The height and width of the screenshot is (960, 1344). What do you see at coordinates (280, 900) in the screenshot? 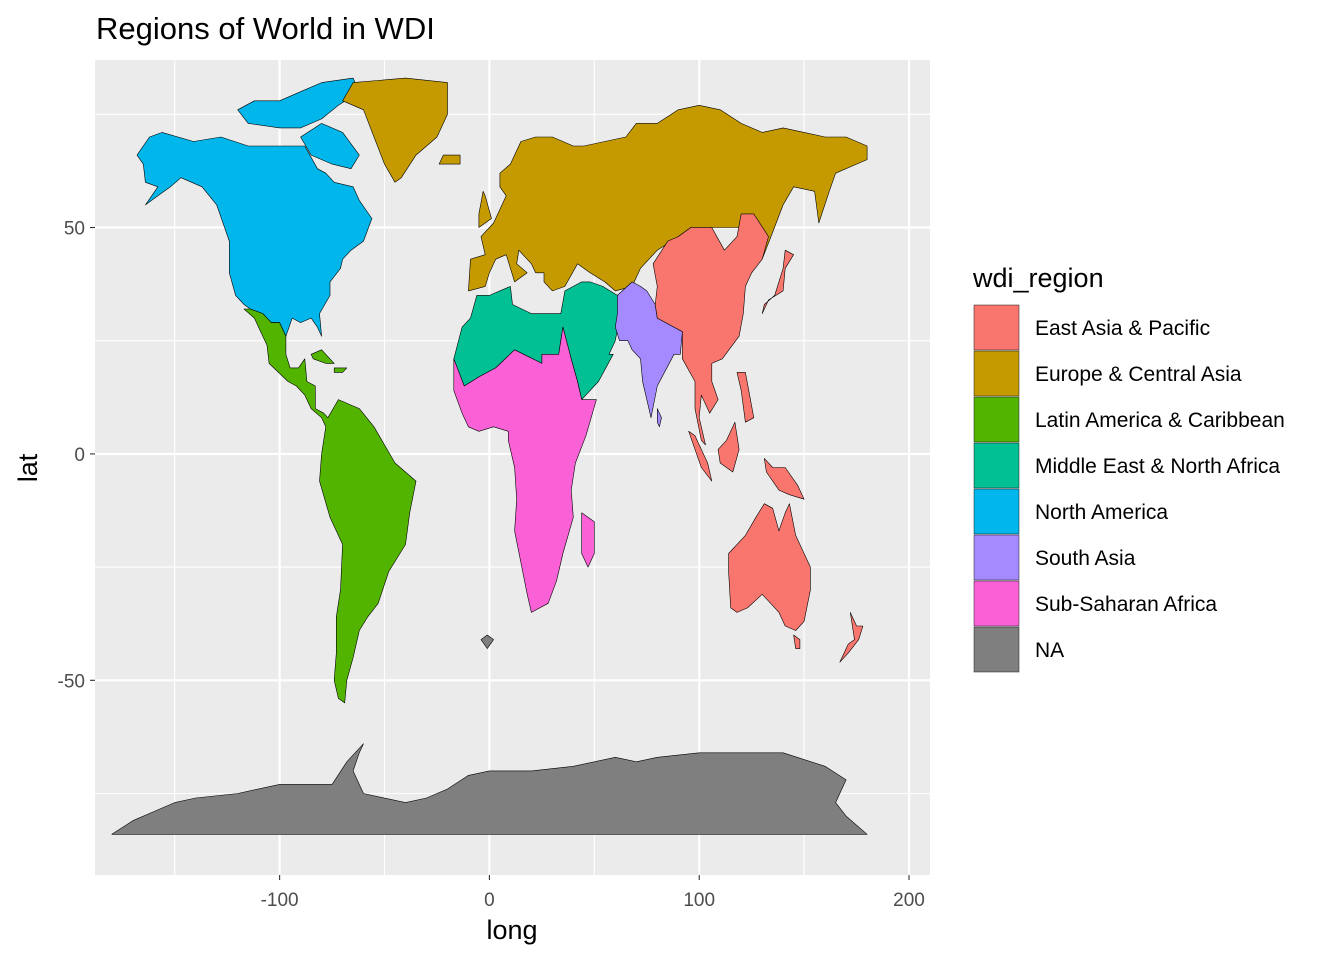
I see `x-tick-label: -100` at bounding box center [280, 900].